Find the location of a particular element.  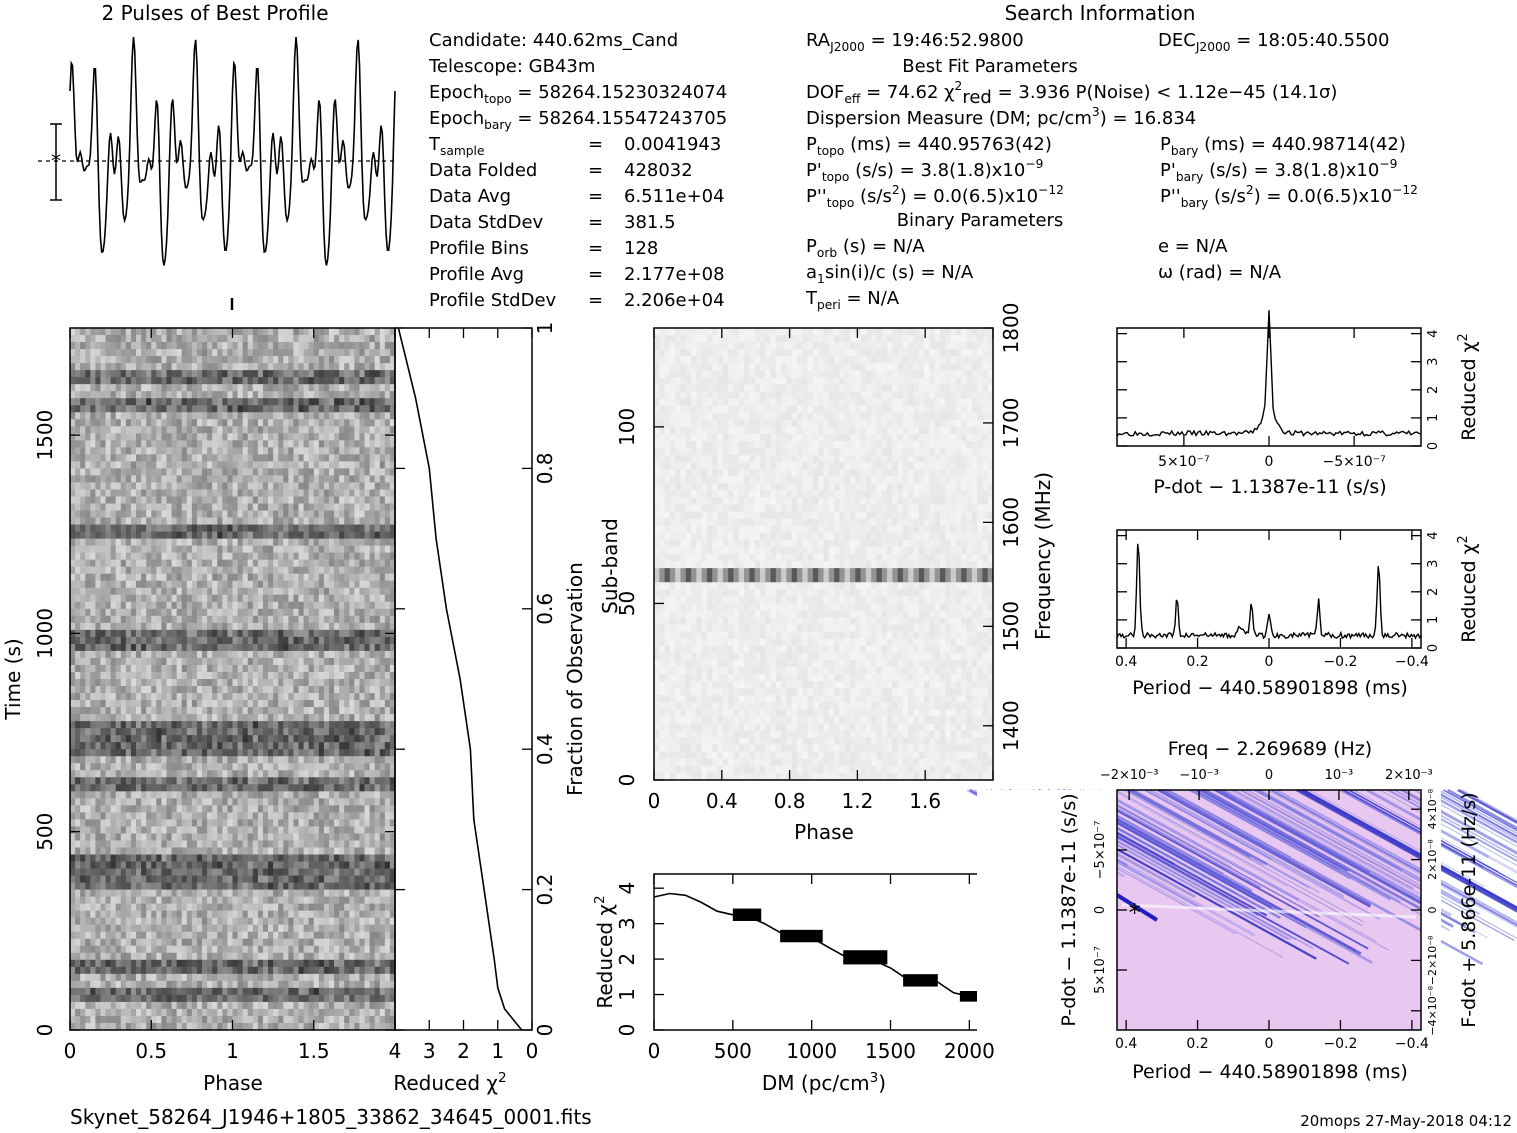

error-bar-marker: * is located at coordinates (56, 161).